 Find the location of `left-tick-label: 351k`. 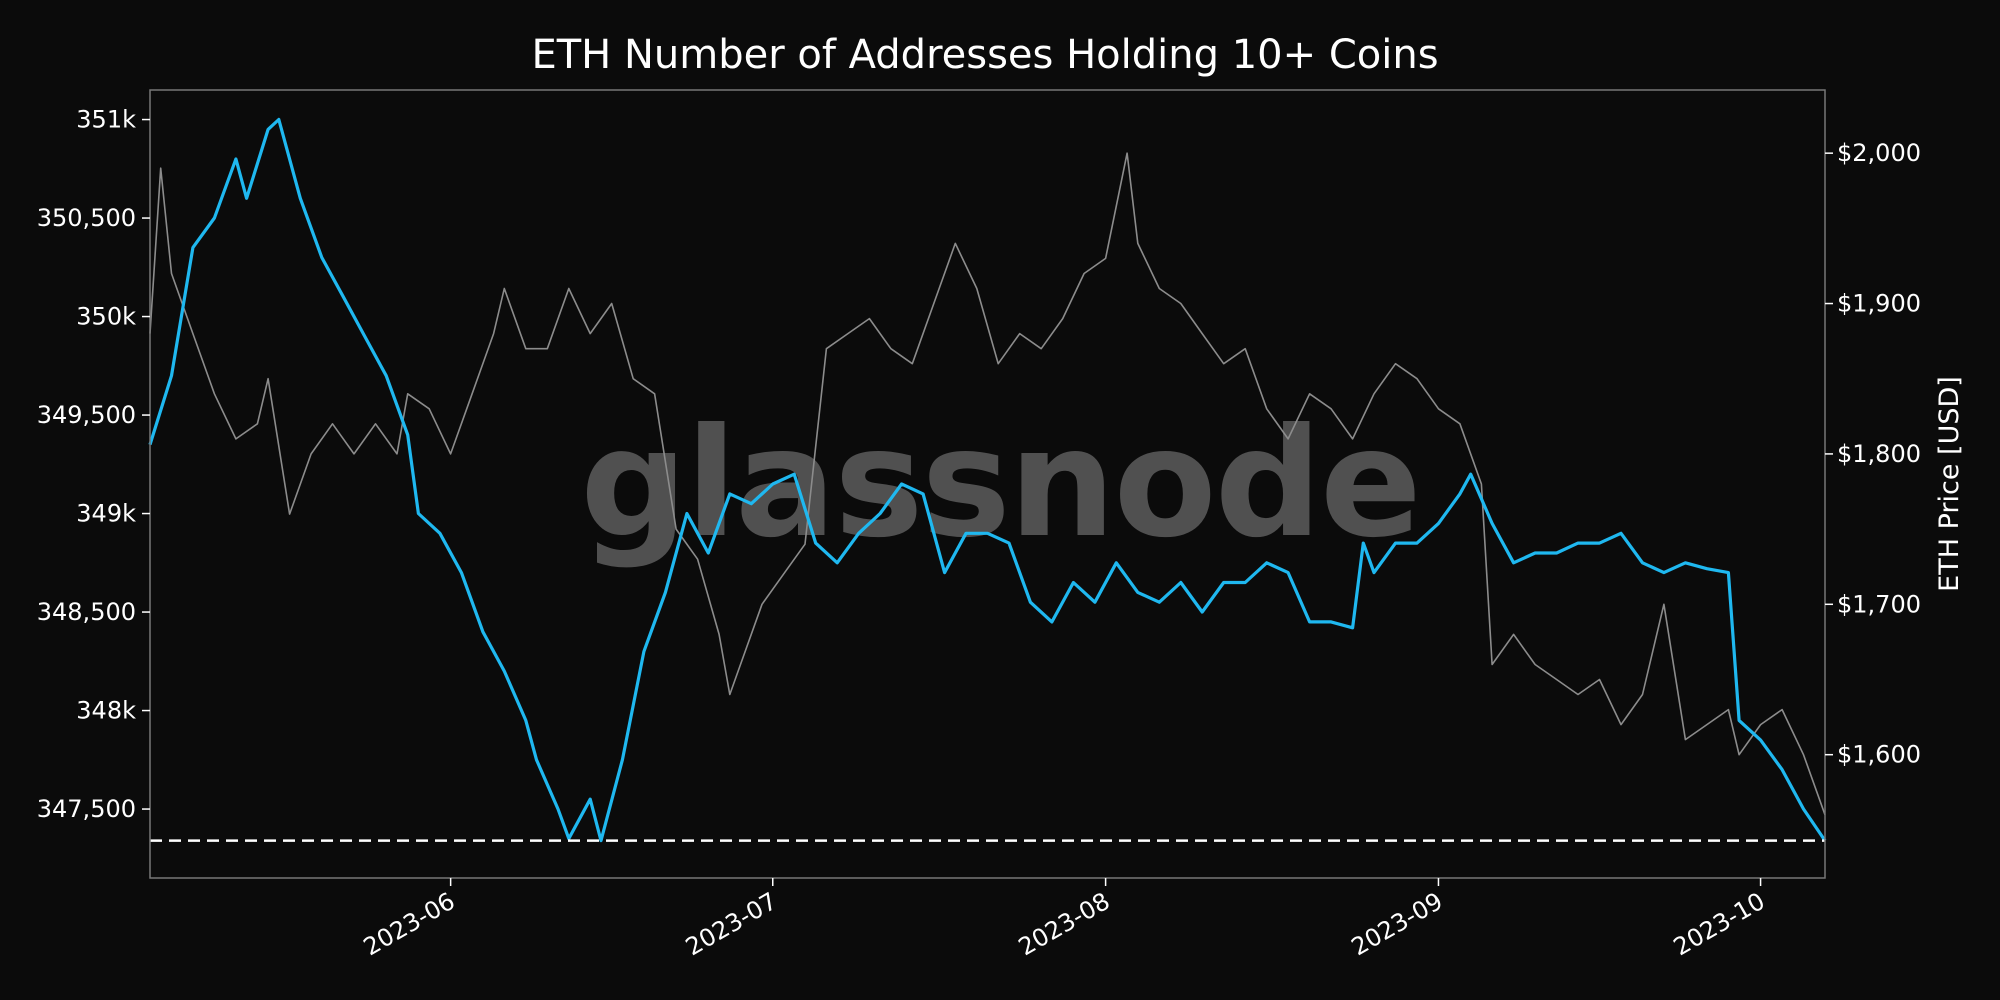

left-tick-label: 351k is located at coordinates (106, 120).